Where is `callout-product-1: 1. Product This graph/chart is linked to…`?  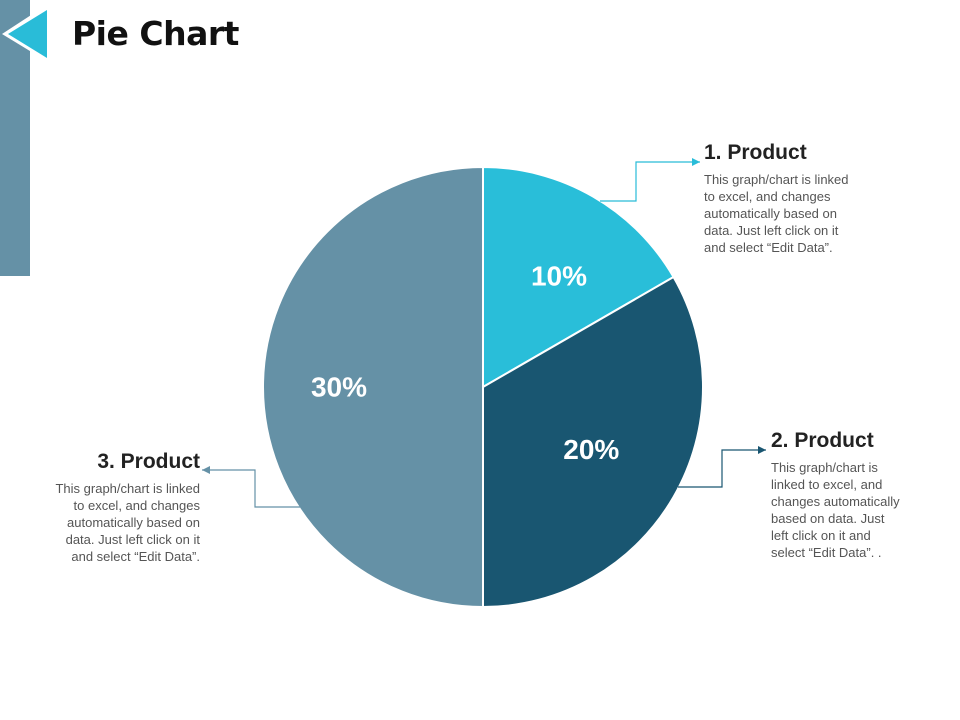
callout-product-1: 1. Product This graph/chart is linked to… is located at coordinates (789, 198).